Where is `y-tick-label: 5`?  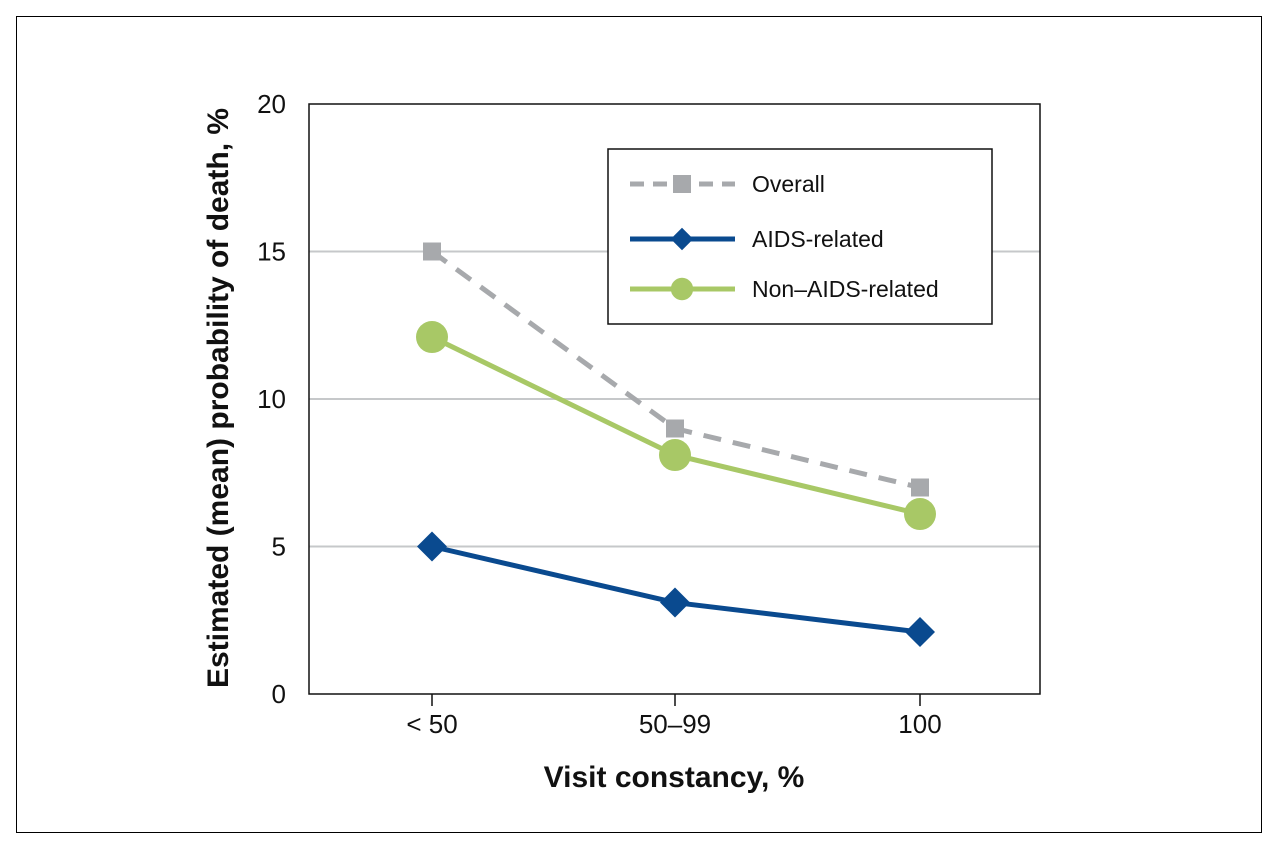 y-tick-label: 5 is located at coordinates (279, 547).